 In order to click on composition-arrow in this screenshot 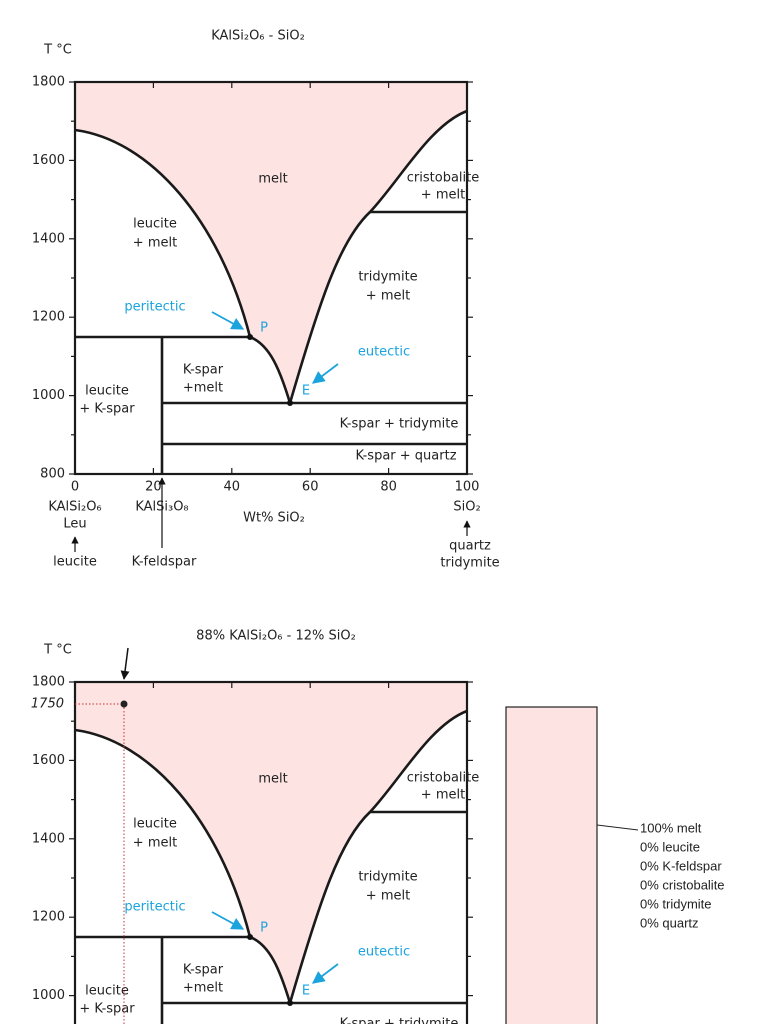, I will do `click(125, 663)`.